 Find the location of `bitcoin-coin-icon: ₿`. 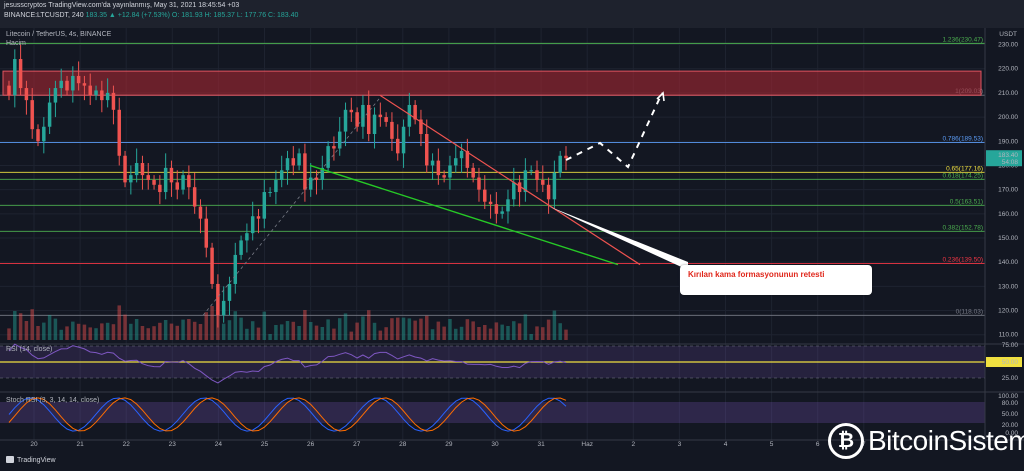

bitcoin-coin-icon: ₿ is located at coordinates (846, 441).